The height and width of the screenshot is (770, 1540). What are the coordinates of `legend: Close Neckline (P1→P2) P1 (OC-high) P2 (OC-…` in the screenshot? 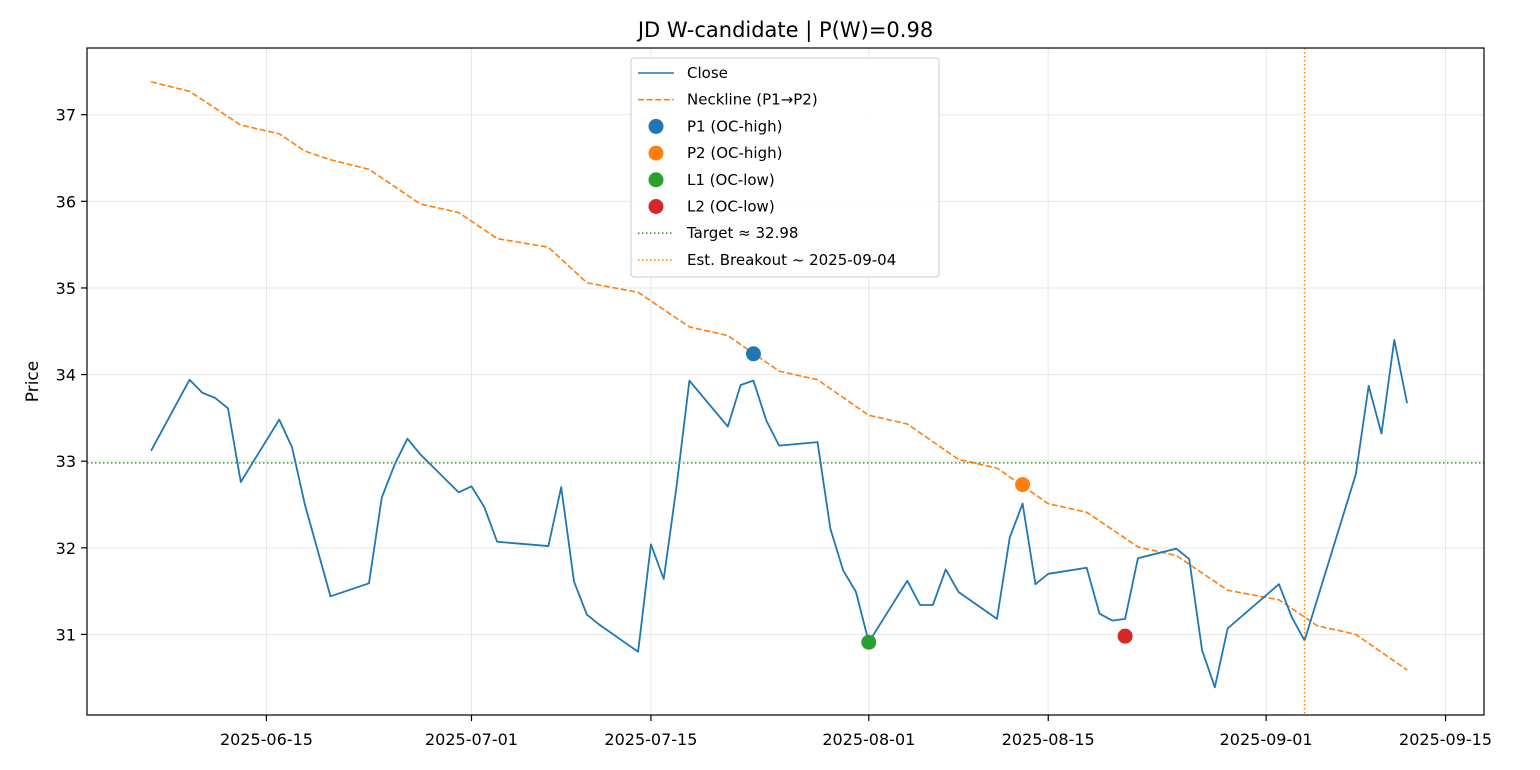 It's located at (785, 167).